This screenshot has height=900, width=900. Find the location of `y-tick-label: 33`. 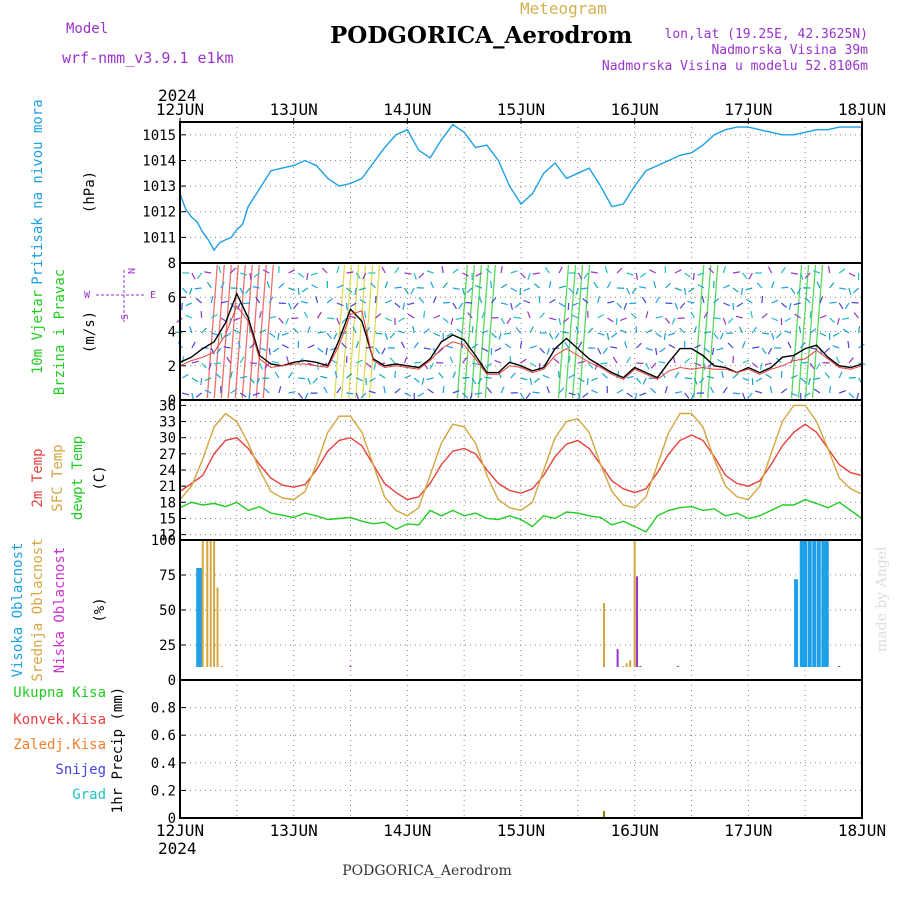

y-tick-label: 33 is located at coordinates (167, 423).